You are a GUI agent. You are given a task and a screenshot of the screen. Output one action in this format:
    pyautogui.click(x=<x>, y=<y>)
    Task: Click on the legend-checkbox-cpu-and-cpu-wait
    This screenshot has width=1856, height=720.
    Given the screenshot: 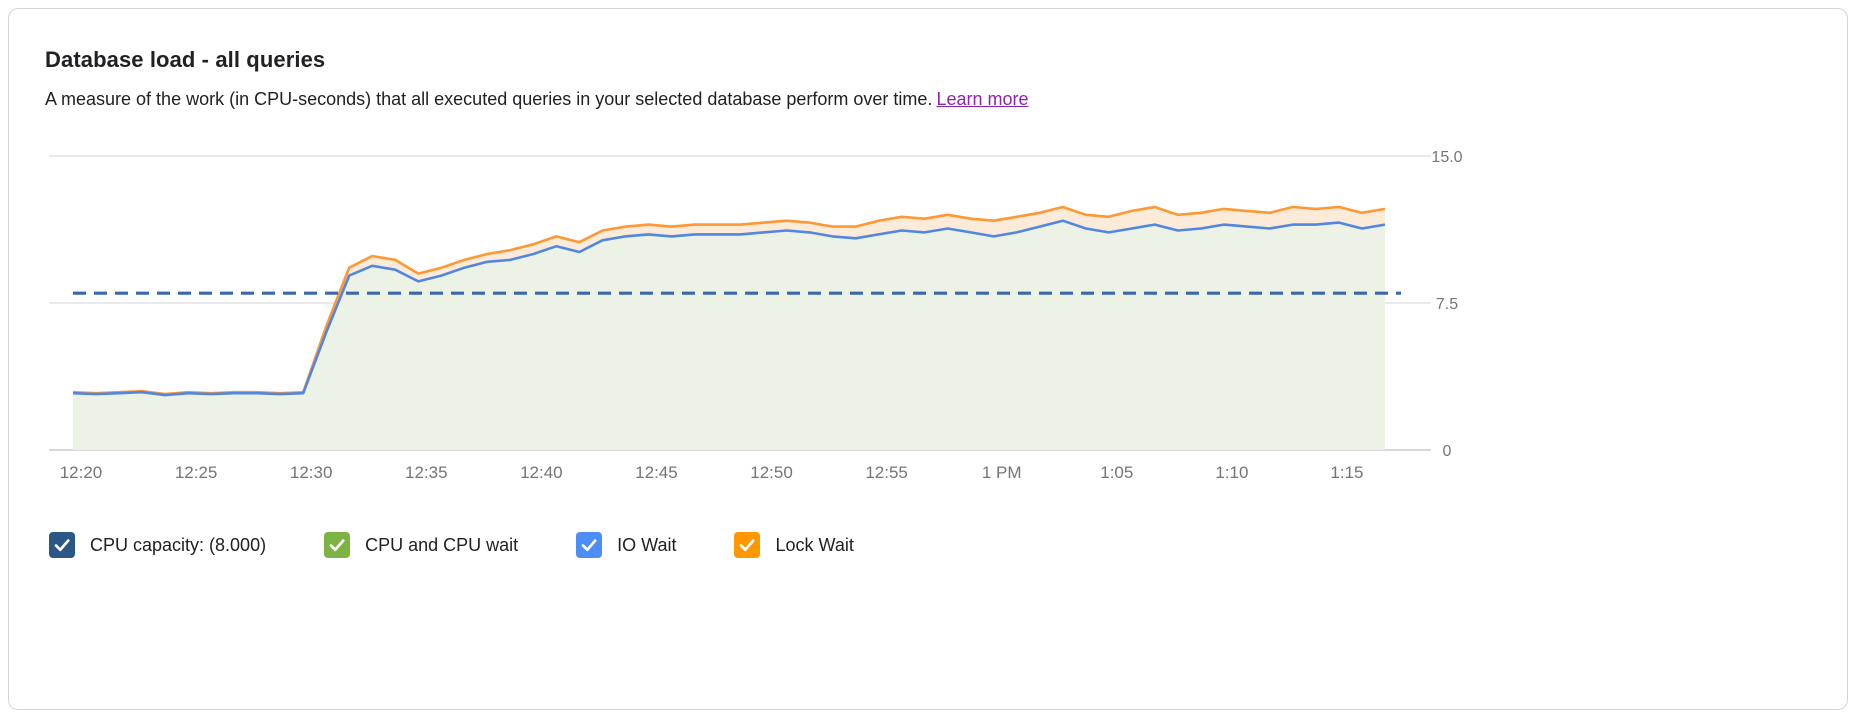 What is the action you would take?
    pyautogui.click(x=337, y=545)
    